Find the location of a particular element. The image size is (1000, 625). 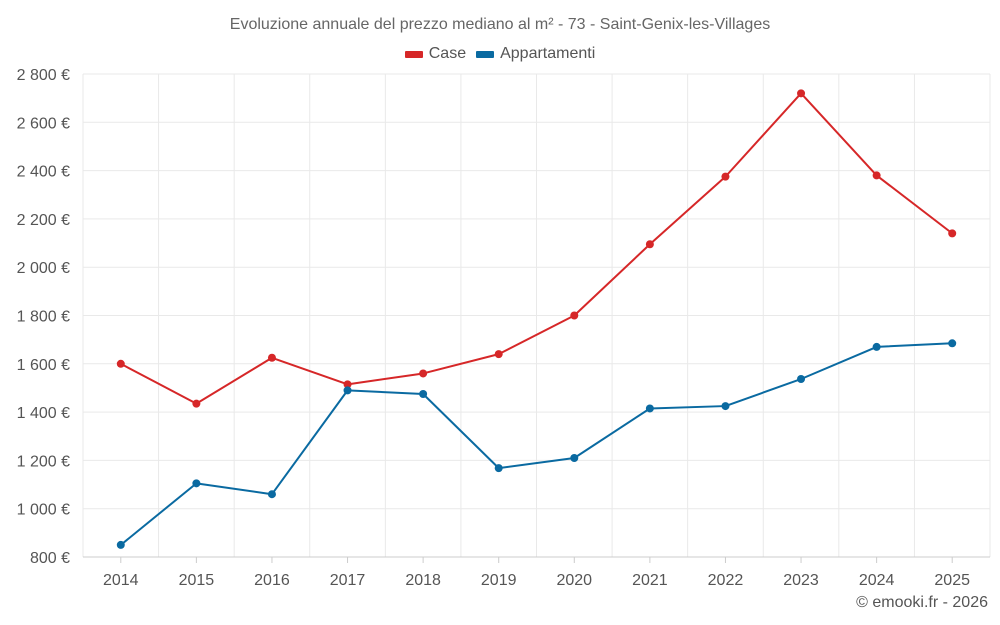

y-tick-label: 1 000 € is located at coordinates (43, 510).